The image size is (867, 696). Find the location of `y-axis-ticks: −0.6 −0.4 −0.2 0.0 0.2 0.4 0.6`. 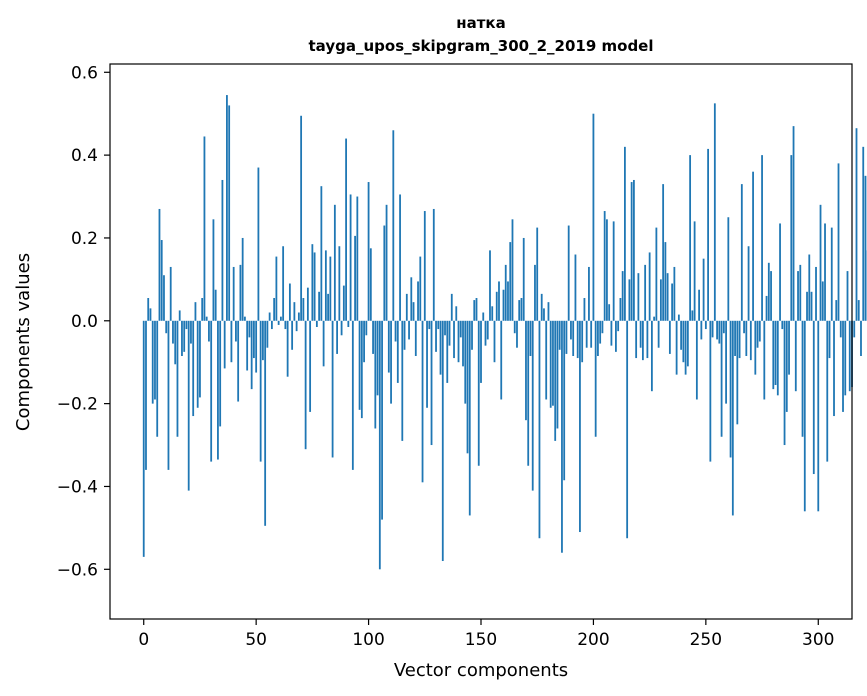

y-axis-ticks: −0.6 −0.4 −0.2 0.0 0.2 0.4 0.6 is located at coordinates (83, 321).